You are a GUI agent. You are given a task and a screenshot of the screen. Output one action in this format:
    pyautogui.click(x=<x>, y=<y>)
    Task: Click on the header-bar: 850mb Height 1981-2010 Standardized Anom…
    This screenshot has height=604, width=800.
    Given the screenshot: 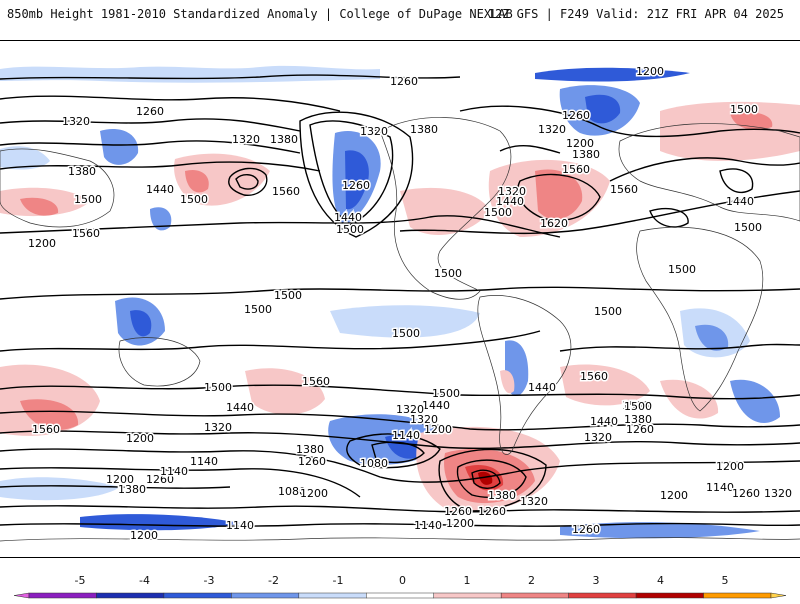 What is the action you would take?
    pyautogui.click(x=400, y=19)
    